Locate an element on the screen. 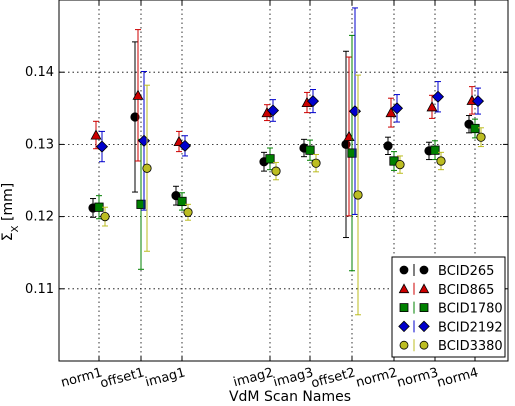  y-tick-label: 0.14 is located at coordinates (39, 72).